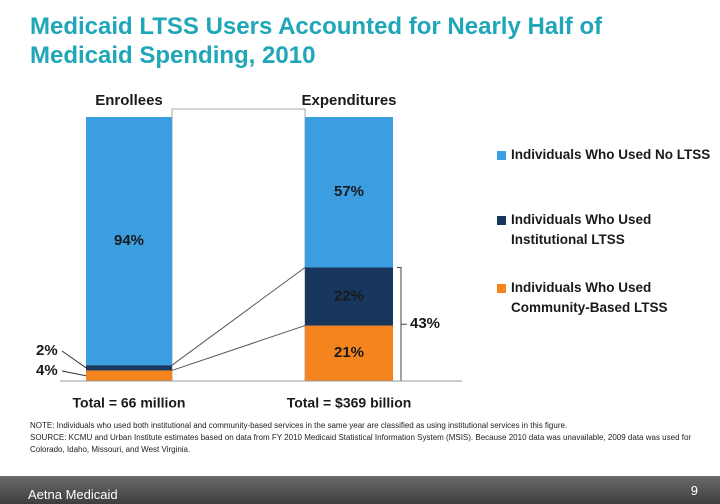  I want to click on value-label: 2%, so click(47, 350).